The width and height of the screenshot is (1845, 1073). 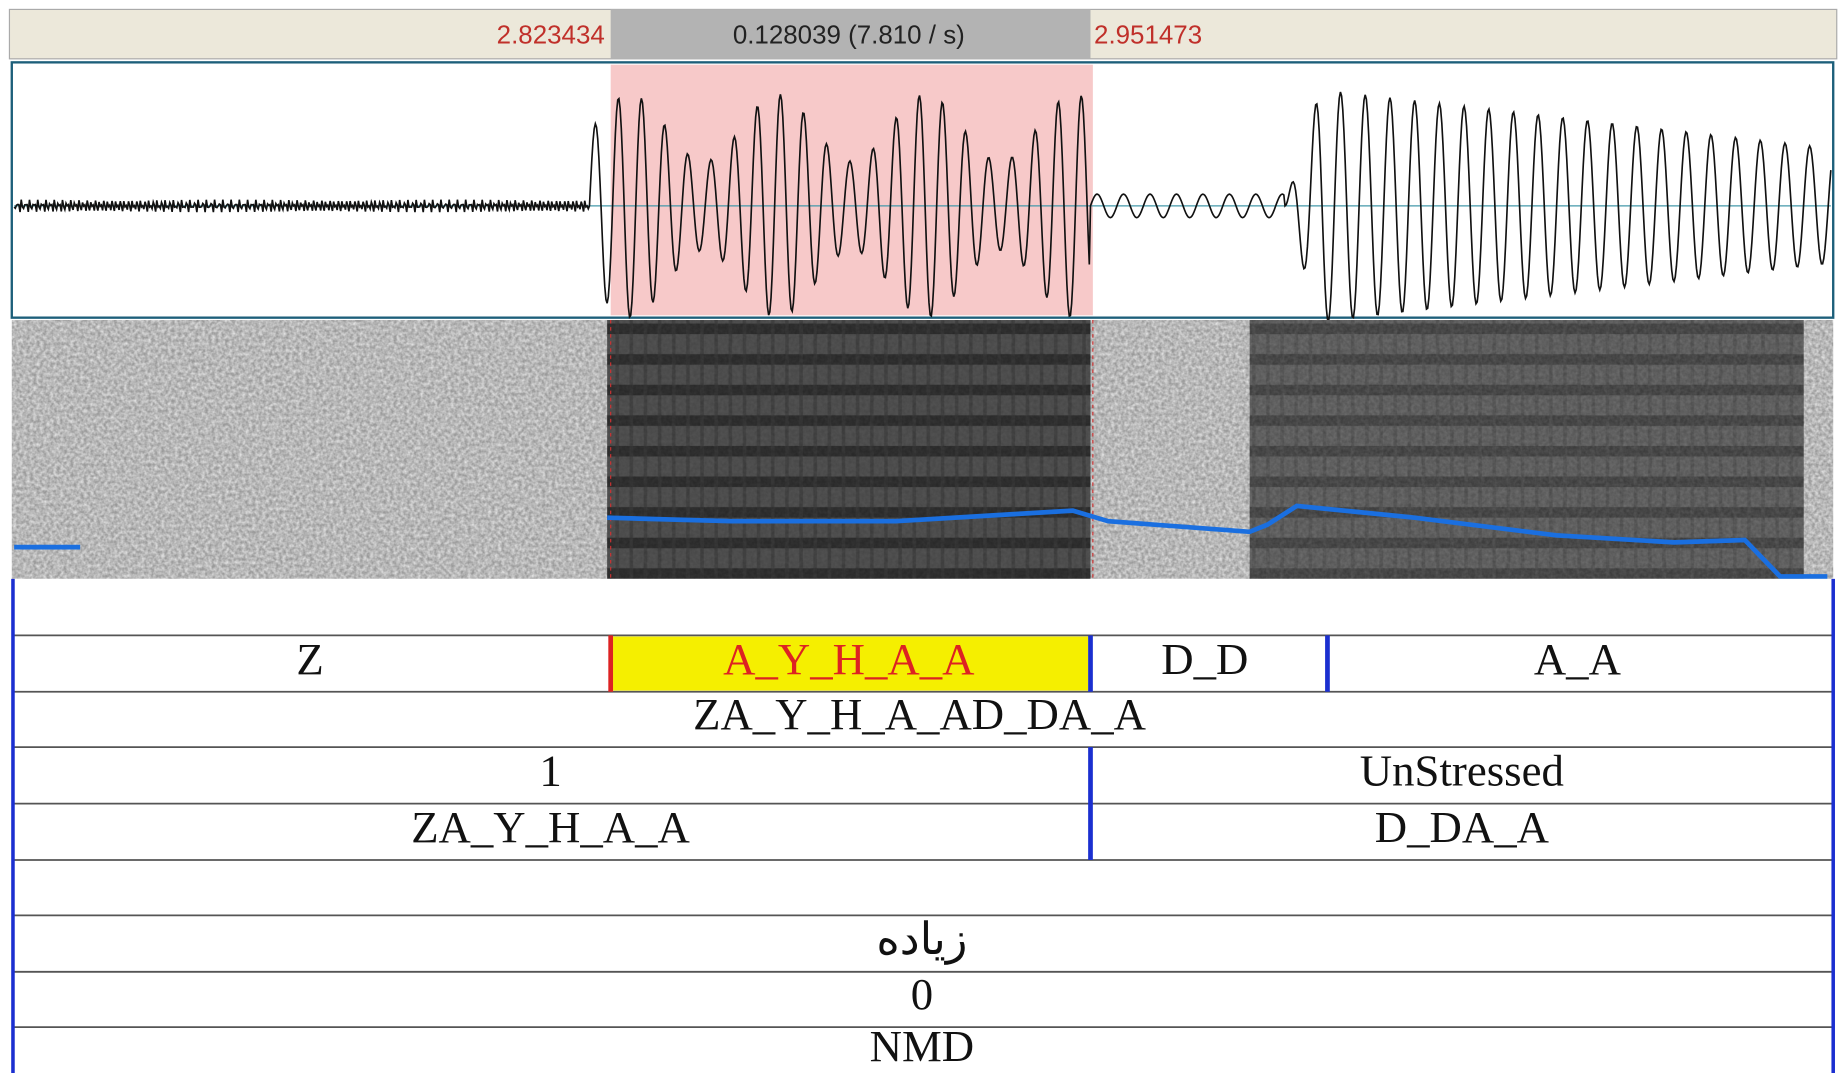 I want to click on interval-label: A_Y_H_A_A, so click(x=848, y=659).